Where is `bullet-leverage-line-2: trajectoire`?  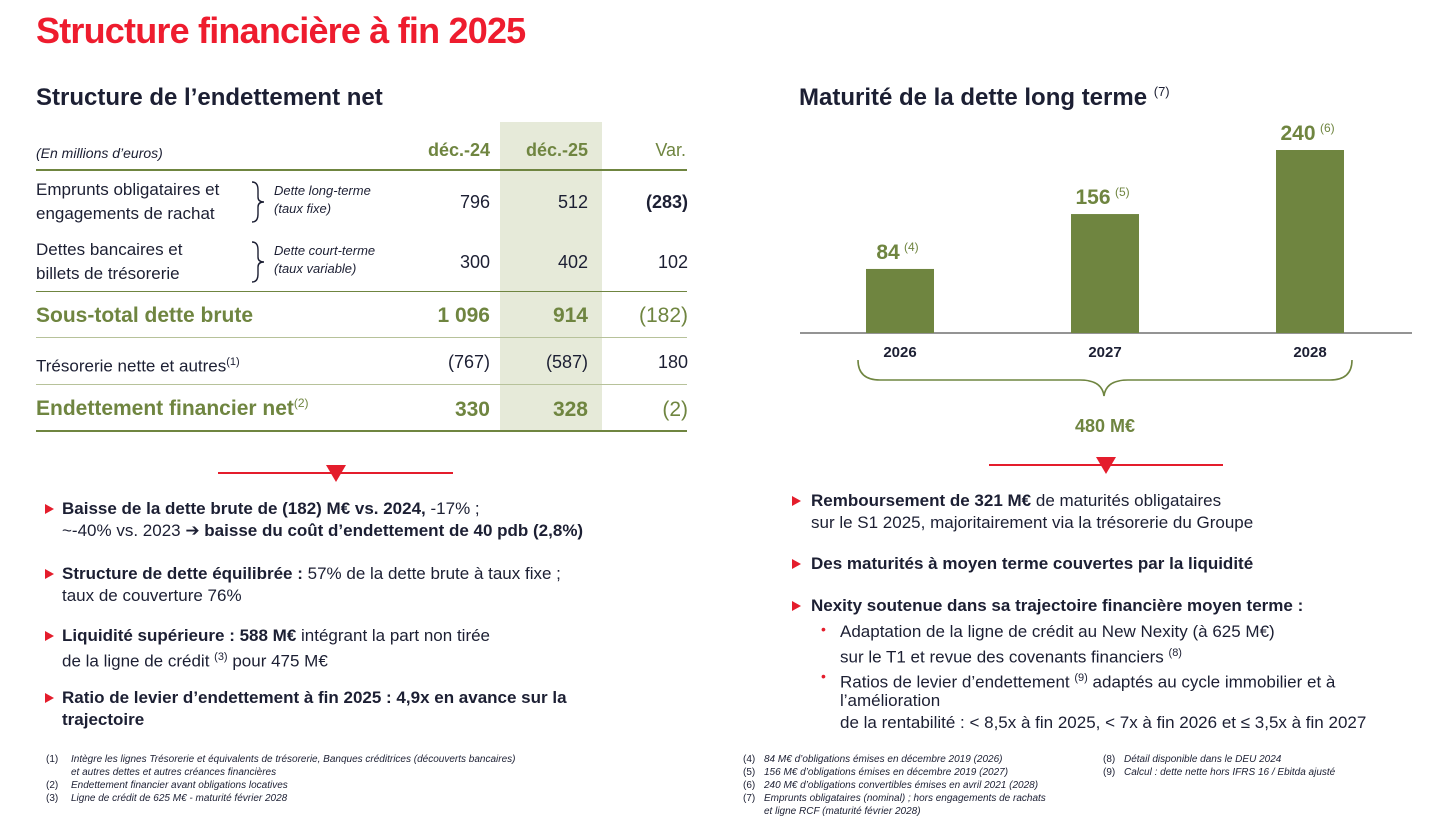 bullet-leverage-line-2: trajectoire is located at coordinates (103, 719).